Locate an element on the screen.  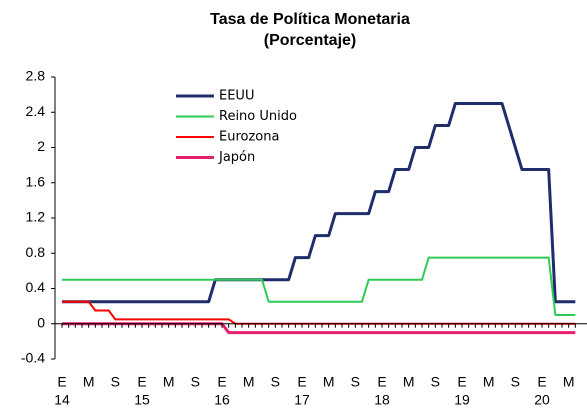
y-tick-label: -0.4 is located at coordinates (33, 358).